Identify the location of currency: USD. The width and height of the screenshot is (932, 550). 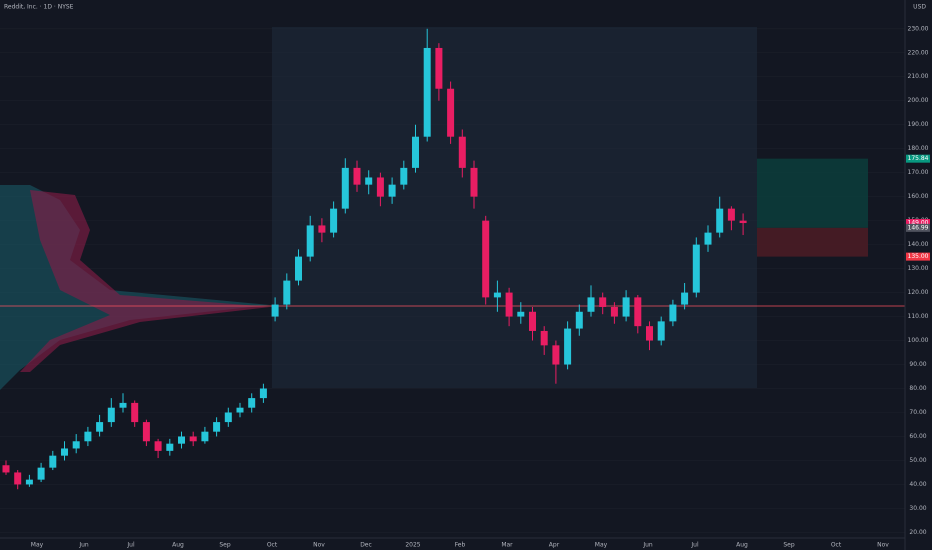
(919, 7).